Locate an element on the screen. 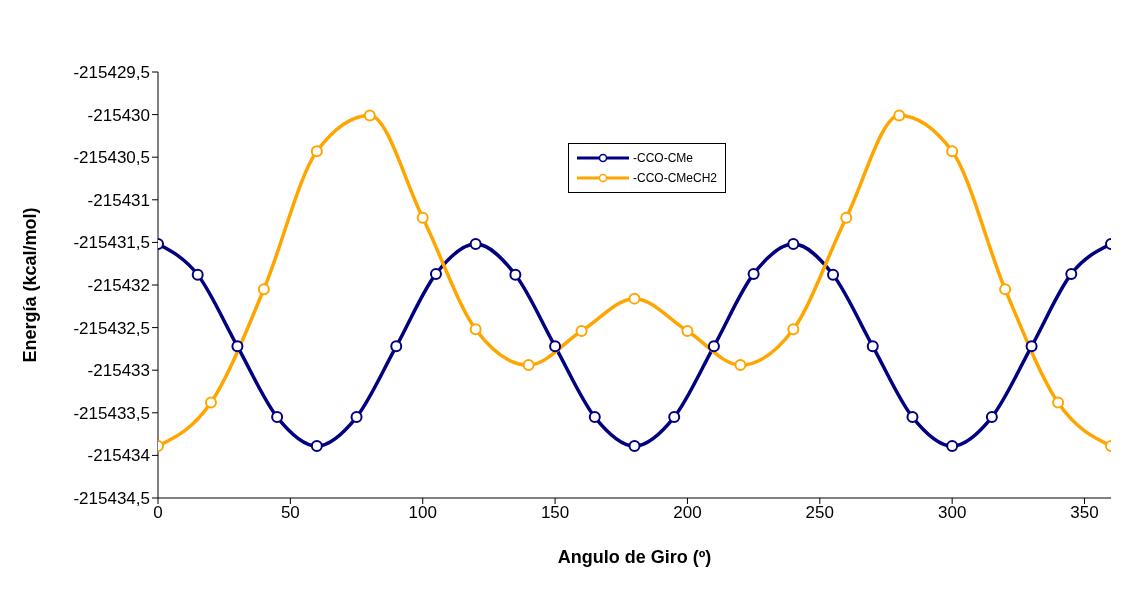 The height and width of the screenshot is (589, 1125). legend-label: -CCO-CMe is located at coordinates (663, 158).